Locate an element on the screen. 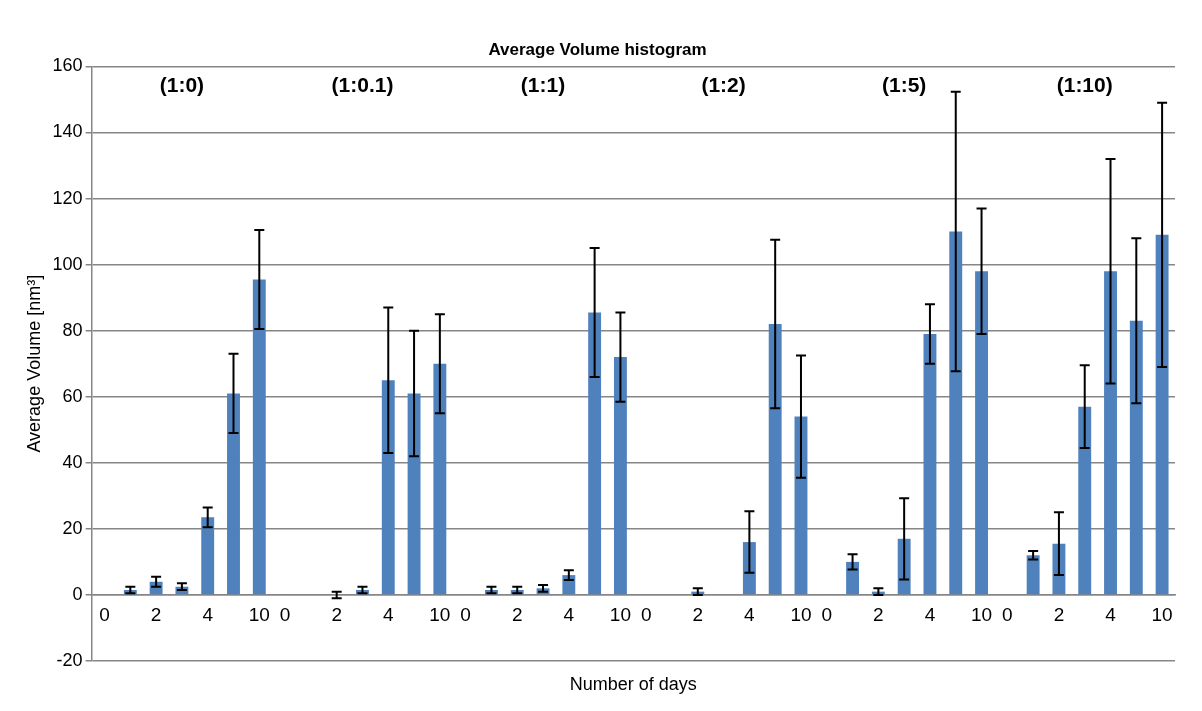 The height and width of the screenshot is (711, 1202). y-tick-label: 0 is located at coordinates (77, 593).